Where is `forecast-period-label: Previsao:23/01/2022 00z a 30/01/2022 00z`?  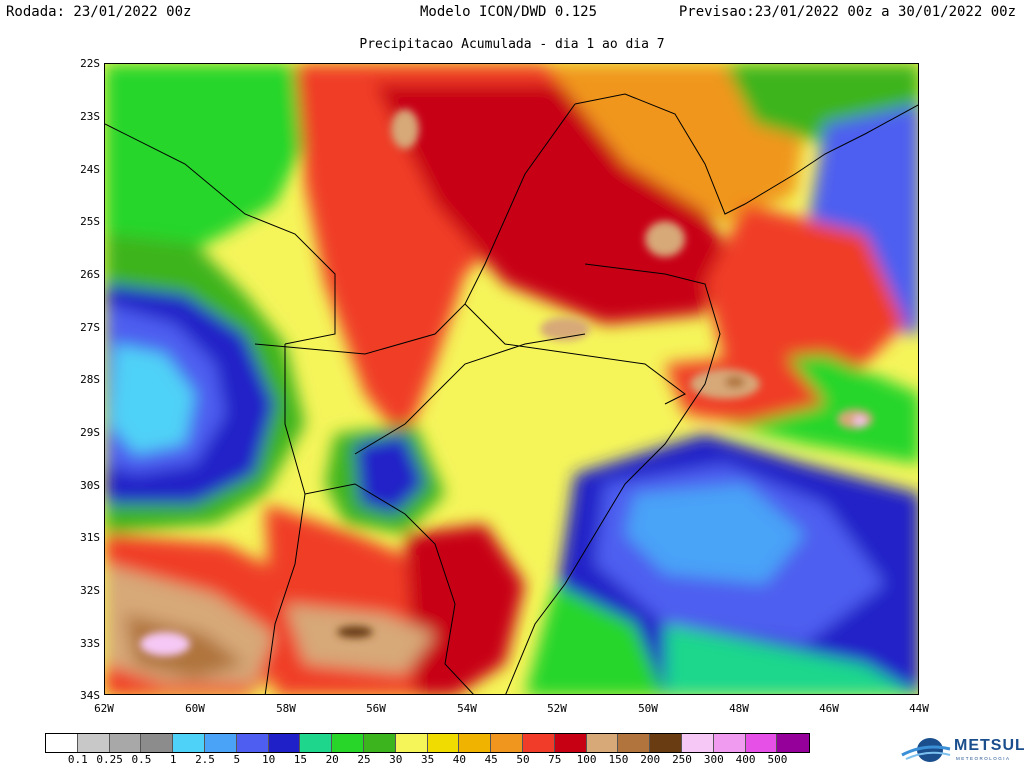
forecast-period-label: Previsao:23/01/2022 00z a 30/01/2022 00z is located at coordinates (847, 12).